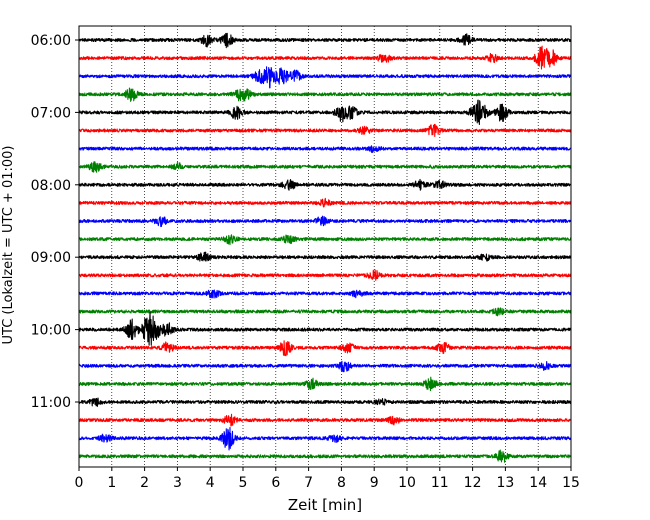  What do you see at coordinates (341, 483) in the screenshot?
I see `x-tick-label: 8` at bounding box center [341, 483].